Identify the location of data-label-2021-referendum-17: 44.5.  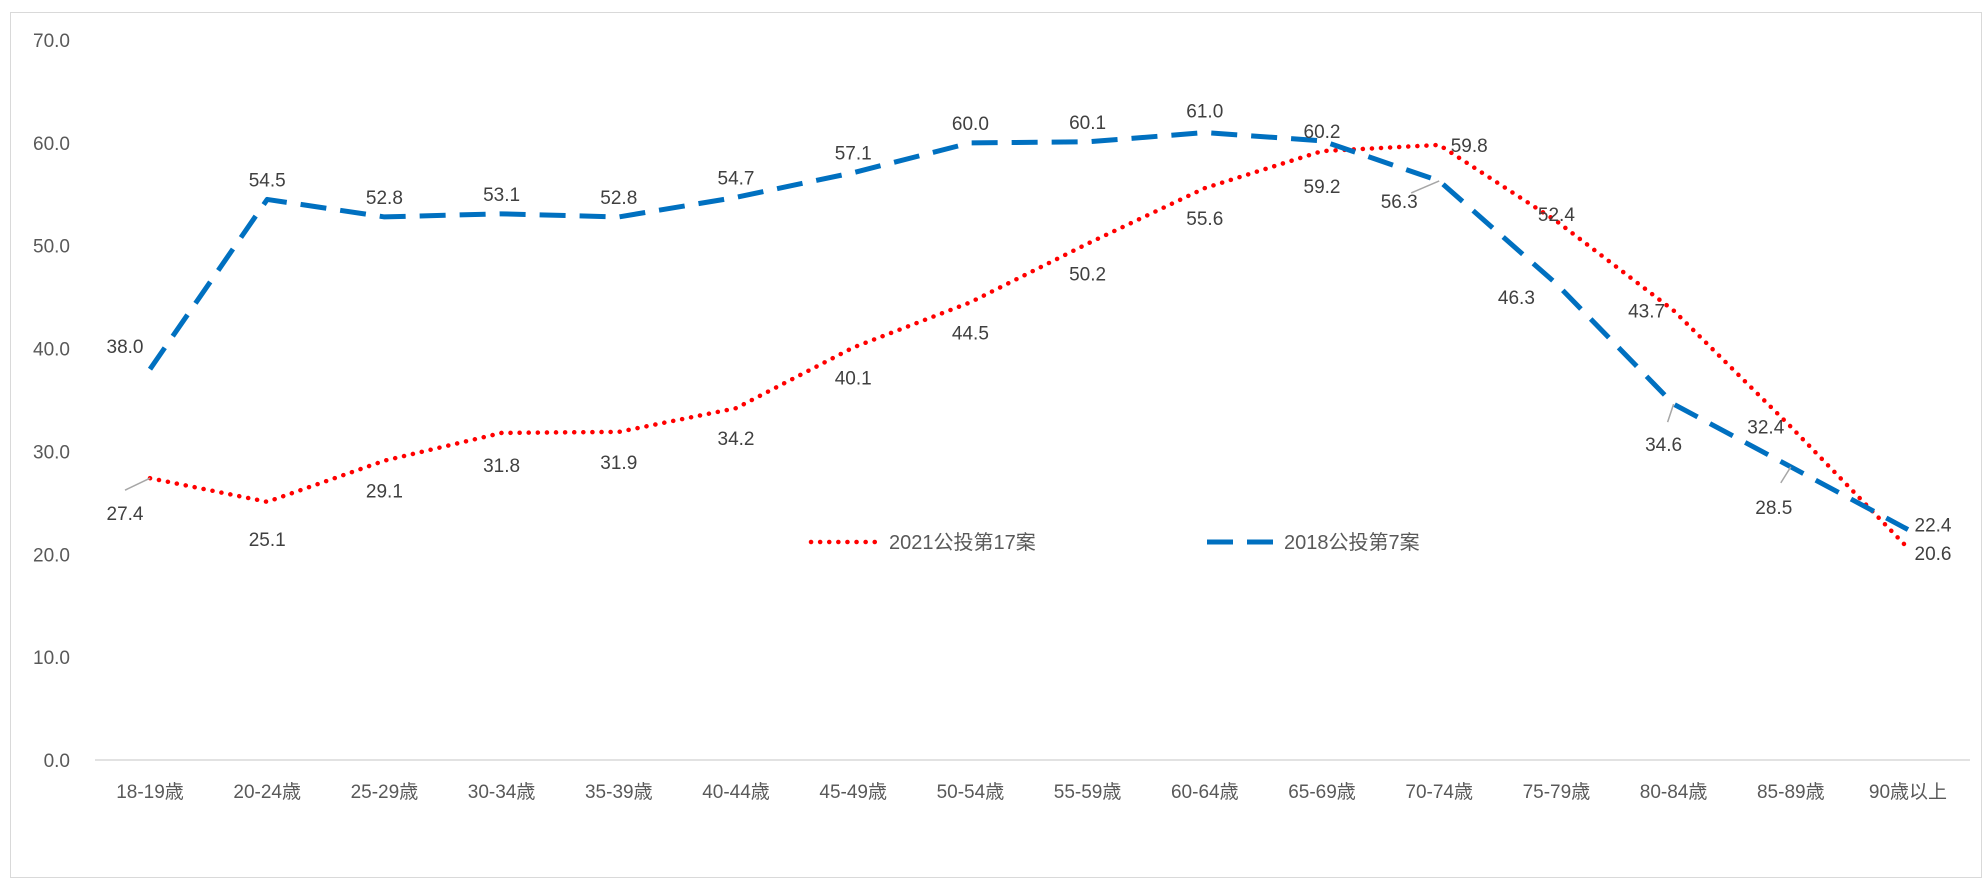
(970, 333).